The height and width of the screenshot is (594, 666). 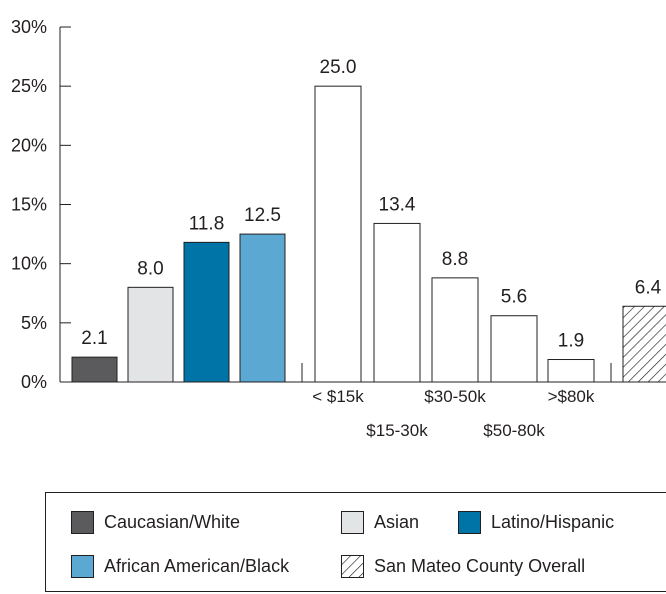 I want to click on y-tick-label: 30%, so click(x=29, y=27).